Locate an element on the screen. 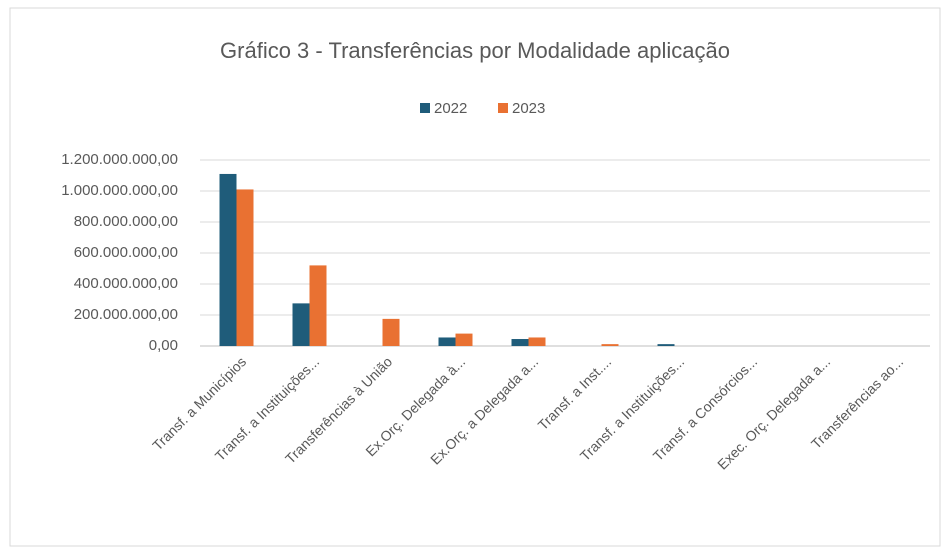  y-tick-label: 200.000.000,00 is located at coordinates (126, 314).